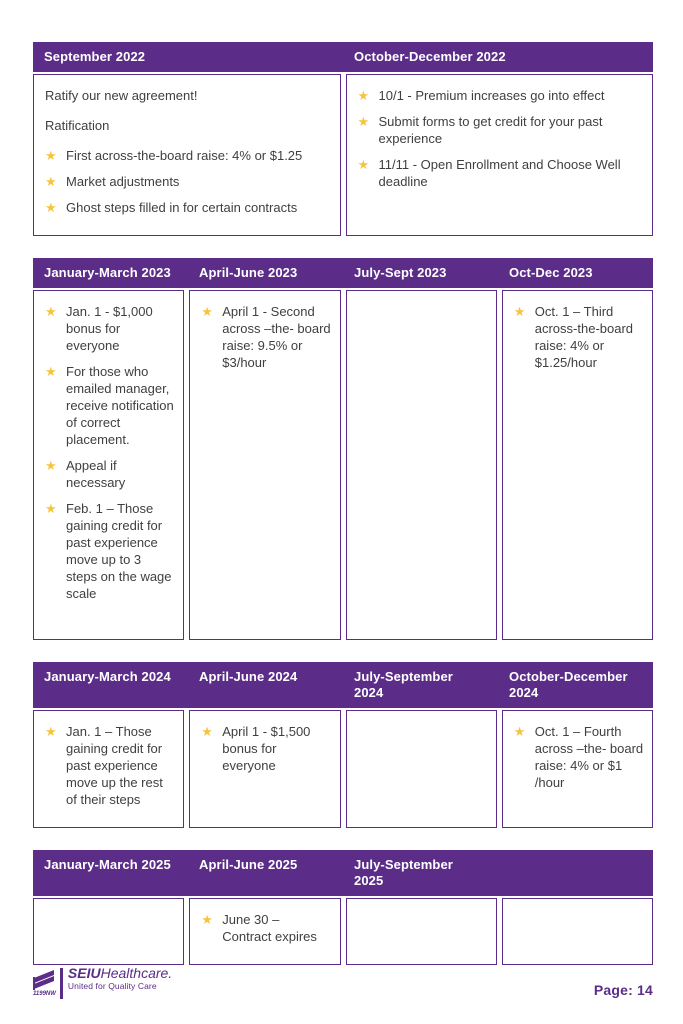 This screenshot has height=1024, width=683. I want to click on bullet-text: Market adjustments, so click(123, 181).